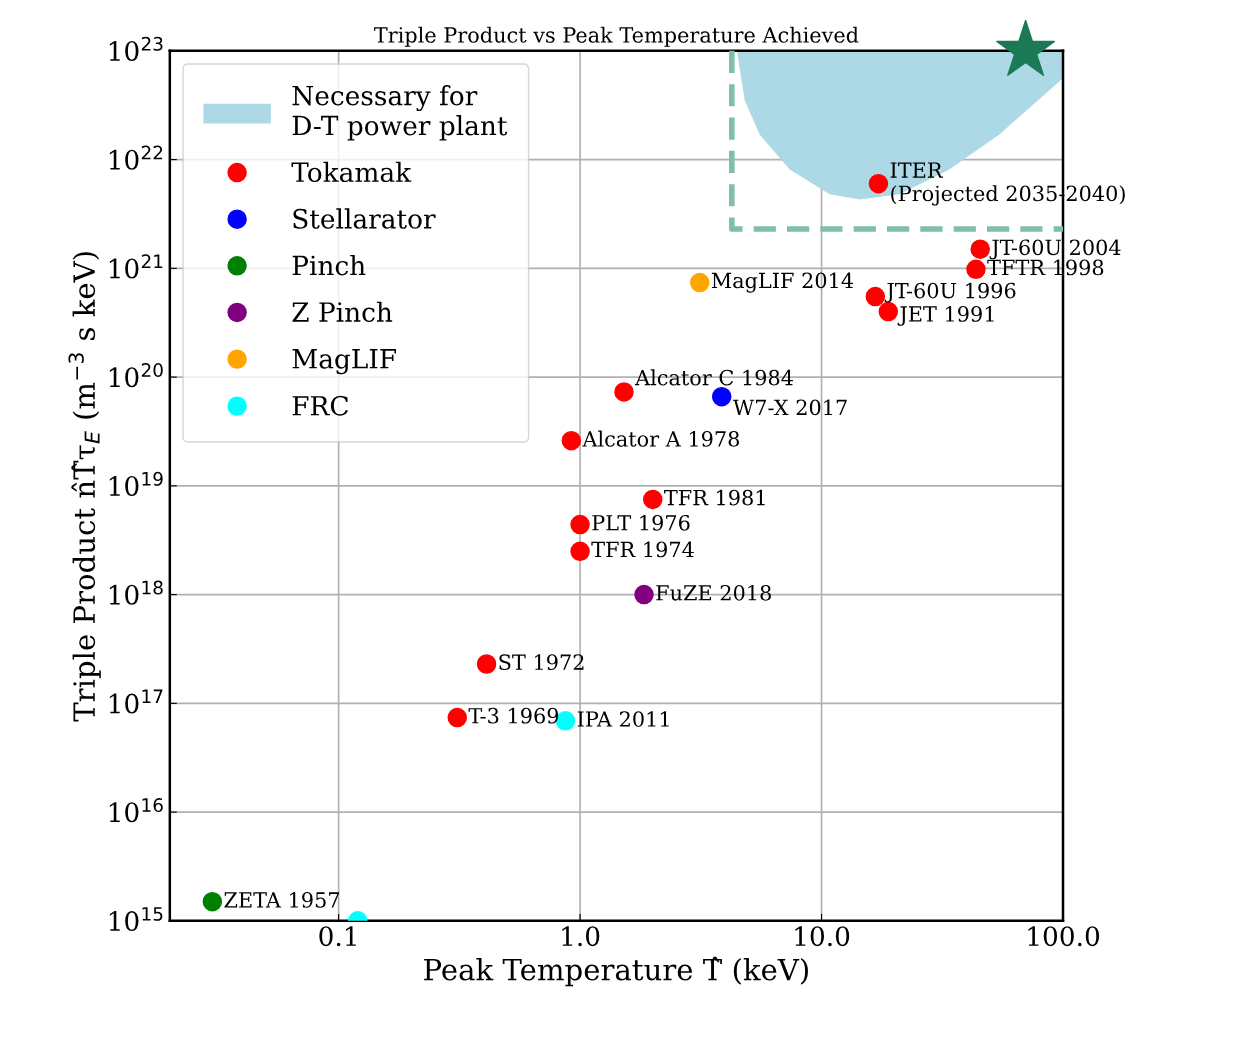 The width and height of the screenshot is (1258, 1037). I want to click on annotation: ZETA 1957, so click(282, 899).